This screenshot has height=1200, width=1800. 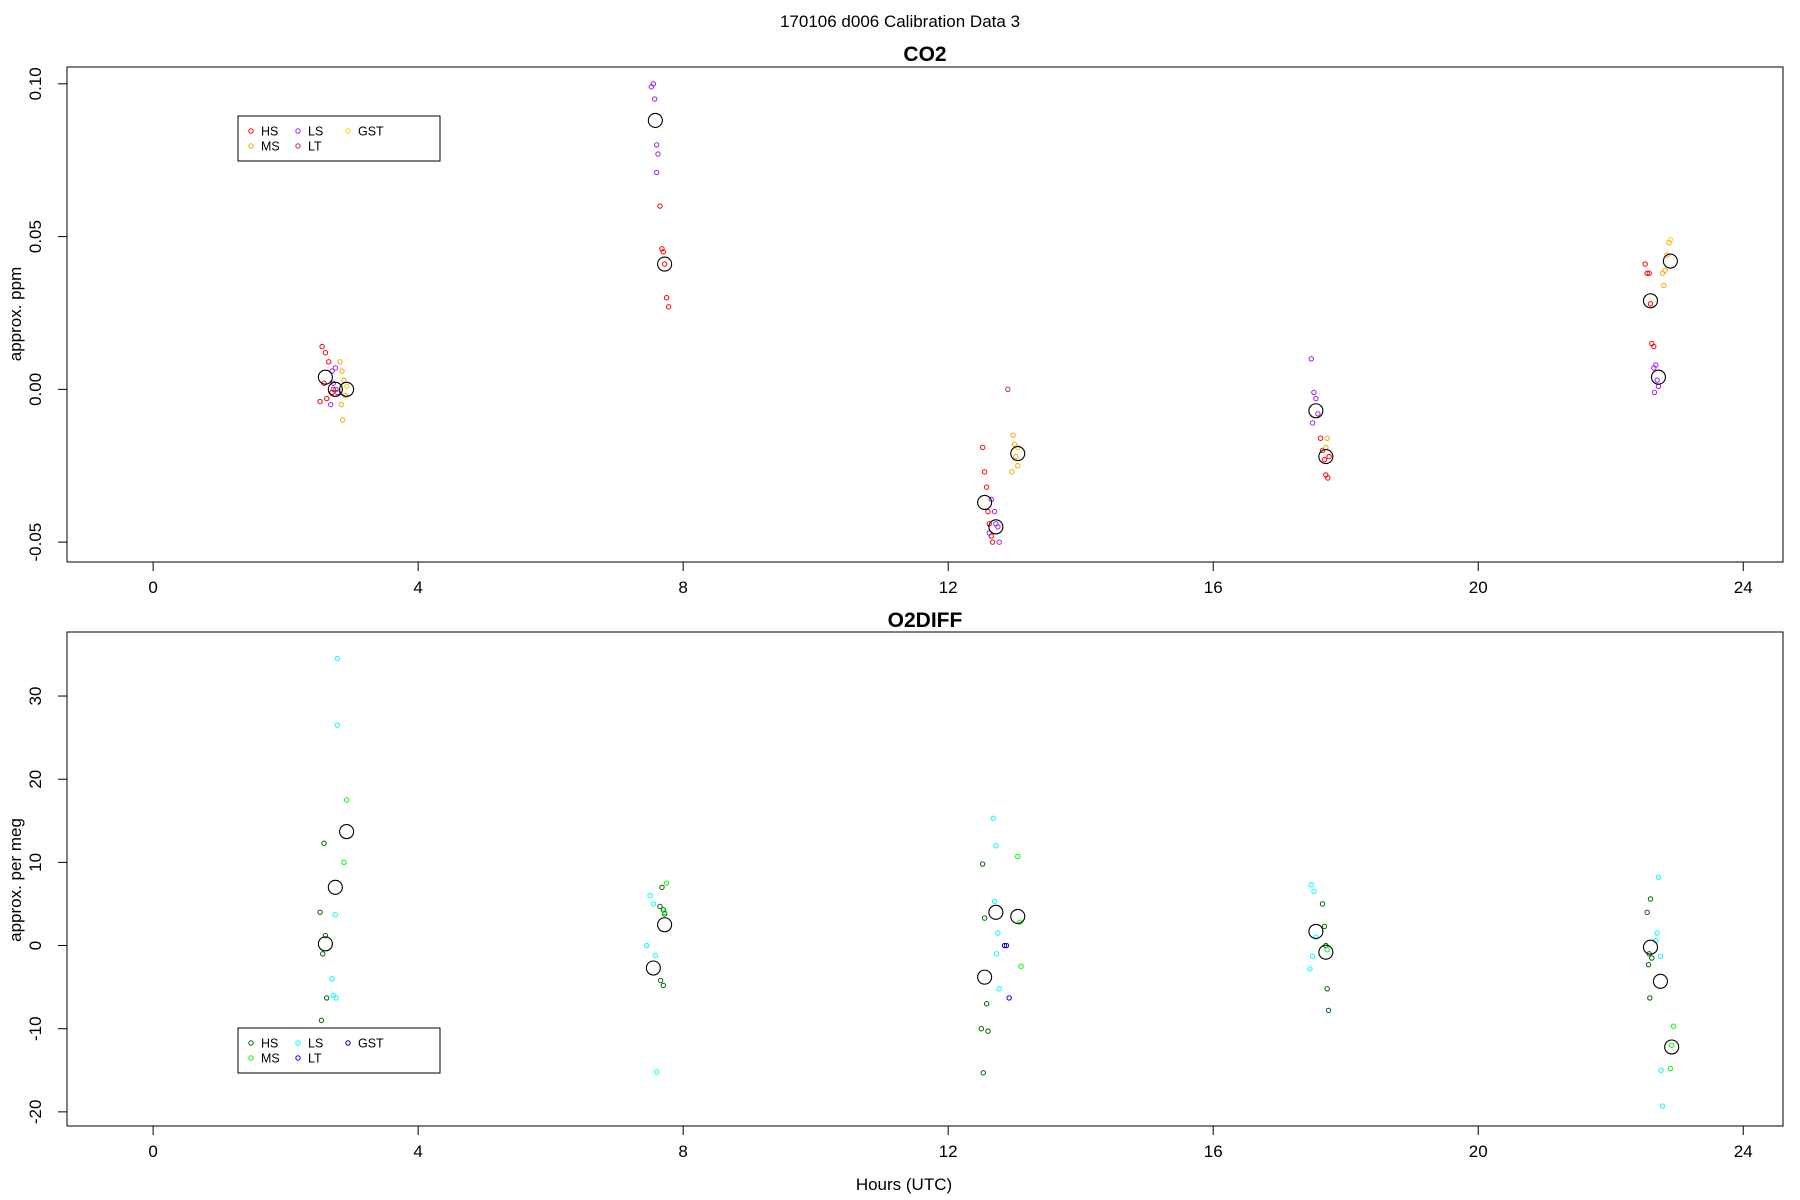 I want to click on co2-x-tick-label: 24, so click(x=1743, y=587).